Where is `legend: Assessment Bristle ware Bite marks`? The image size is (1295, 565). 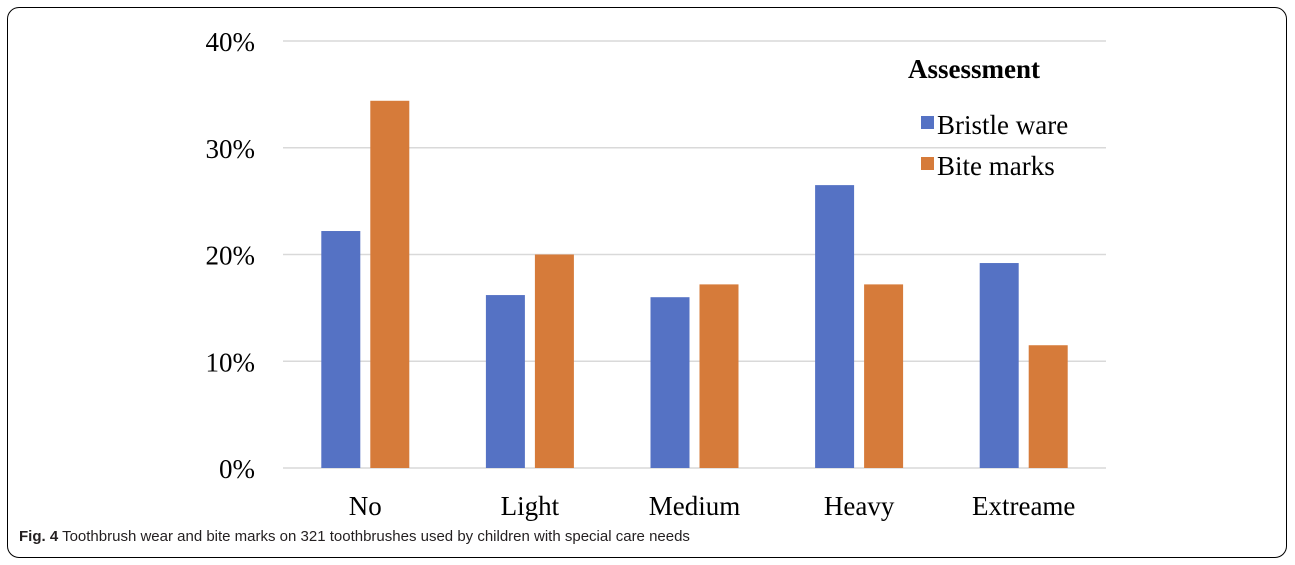
legend: Assessment Bristle ware Bite marks is located at coordinates (988, 117).